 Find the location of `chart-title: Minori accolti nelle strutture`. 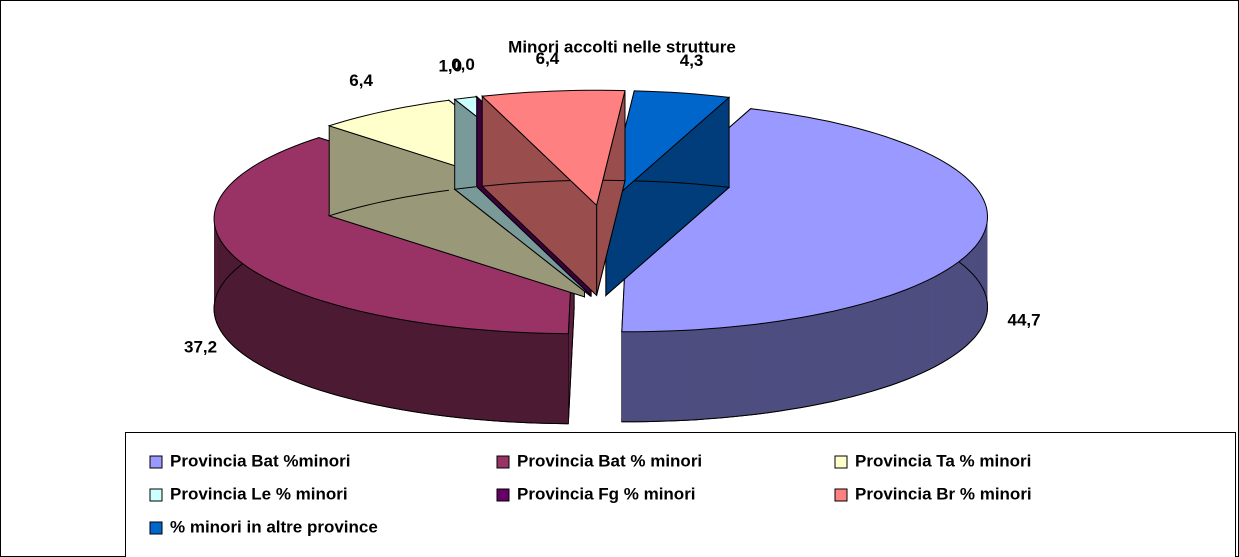

chart-title: Minori accolti nelle strutture is located at coordinates (622, 46).